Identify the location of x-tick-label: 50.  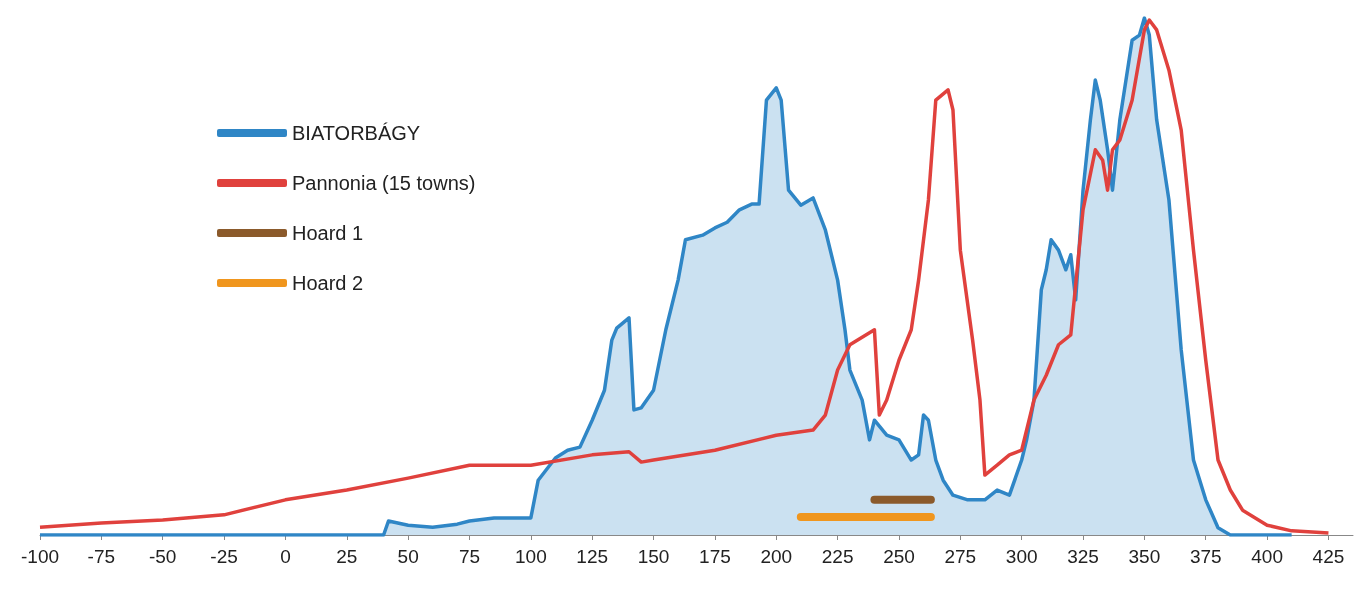
(408, 556).